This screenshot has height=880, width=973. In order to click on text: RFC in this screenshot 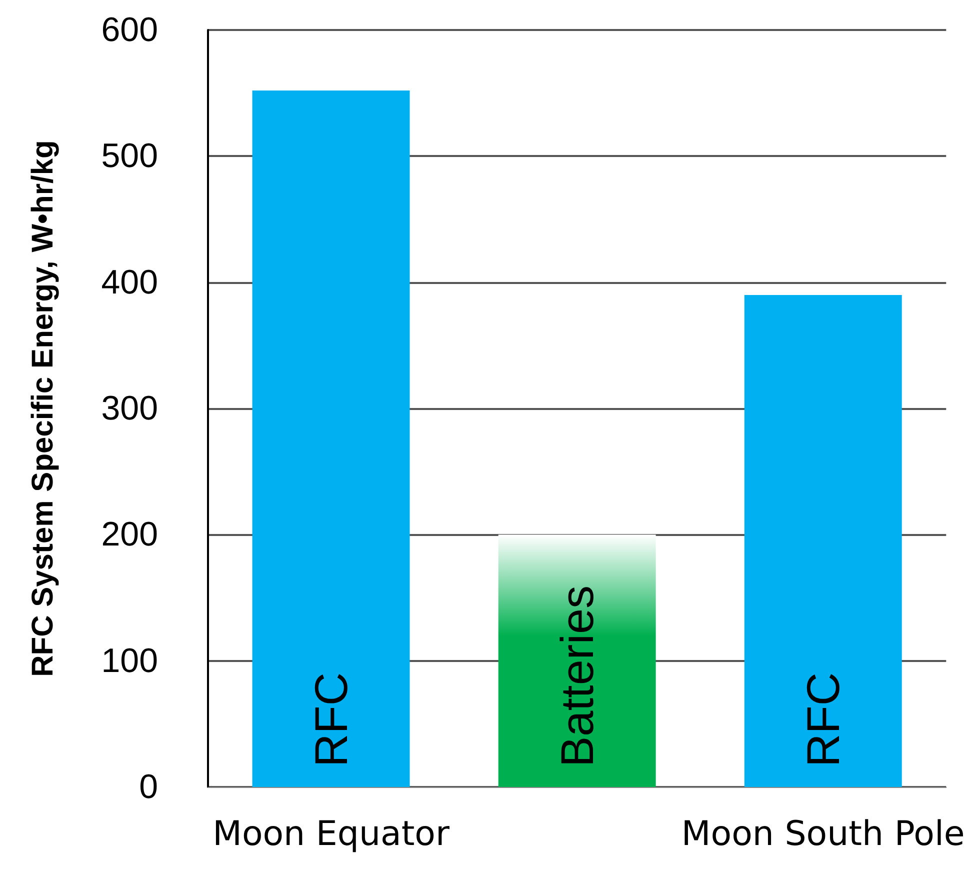, I will do `click(823, 719)`.